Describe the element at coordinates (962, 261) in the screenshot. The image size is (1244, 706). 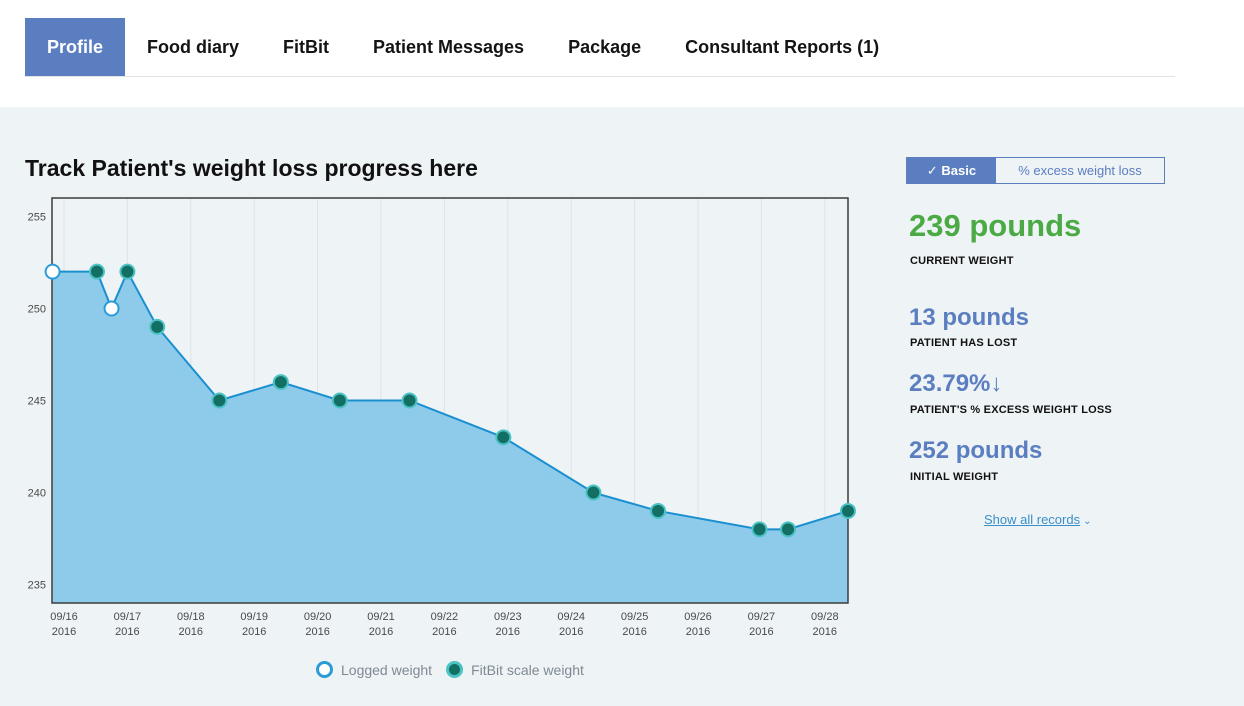
I see `current-weight-label: CURRENT WEIGHT` at that location.